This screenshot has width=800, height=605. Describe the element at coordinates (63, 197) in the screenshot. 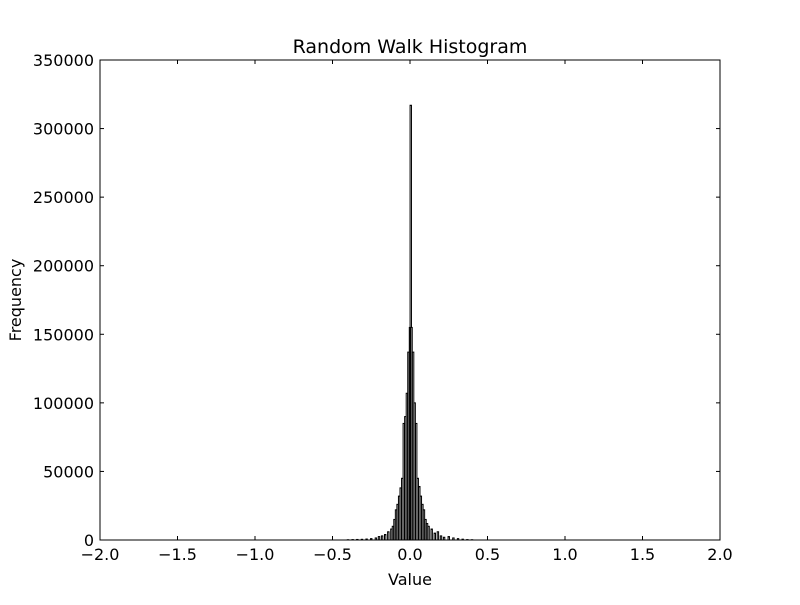

I see `y-tick-label: 250000` at that location.